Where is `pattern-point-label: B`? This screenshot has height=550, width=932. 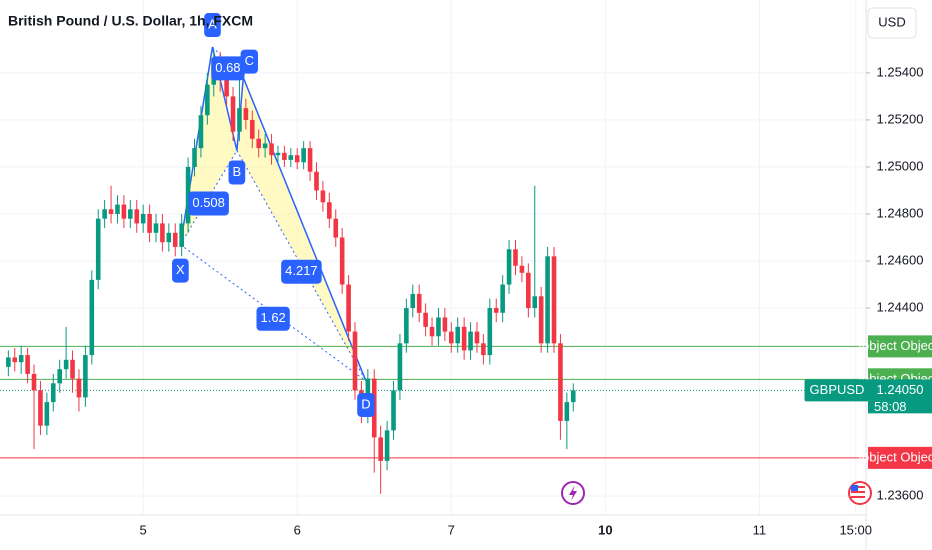
pattern-point-label: B is located at coordinates (237, 171).